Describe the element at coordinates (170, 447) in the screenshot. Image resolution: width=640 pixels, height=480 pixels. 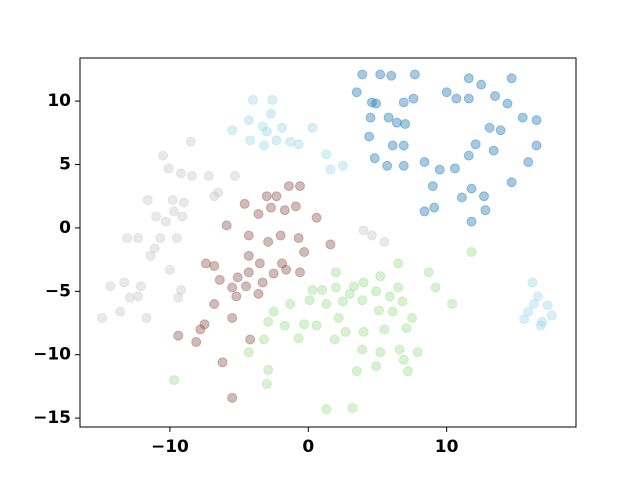
I see `x-tick-label: −10` at that location.